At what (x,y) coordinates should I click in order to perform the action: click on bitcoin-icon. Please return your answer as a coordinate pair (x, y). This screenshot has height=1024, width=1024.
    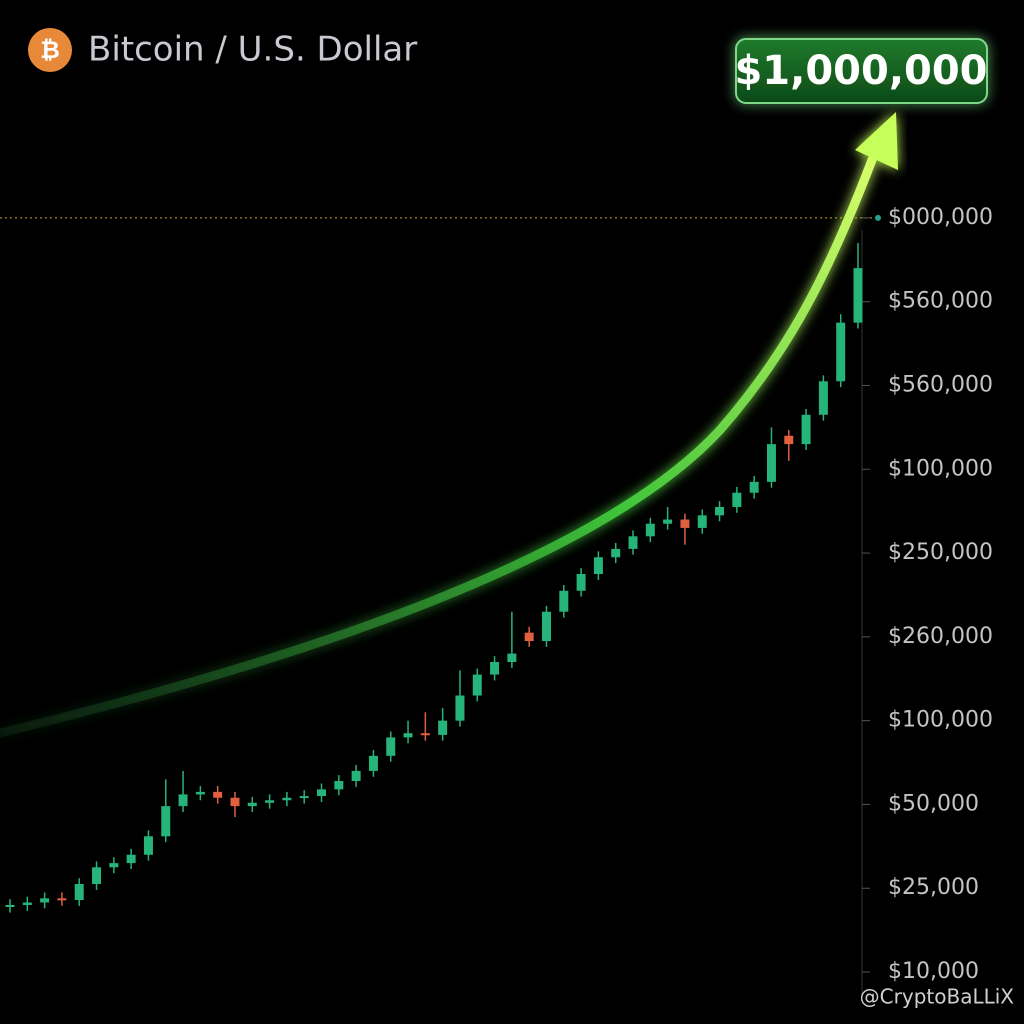
    Looking at the image, I should click on (50, 50).